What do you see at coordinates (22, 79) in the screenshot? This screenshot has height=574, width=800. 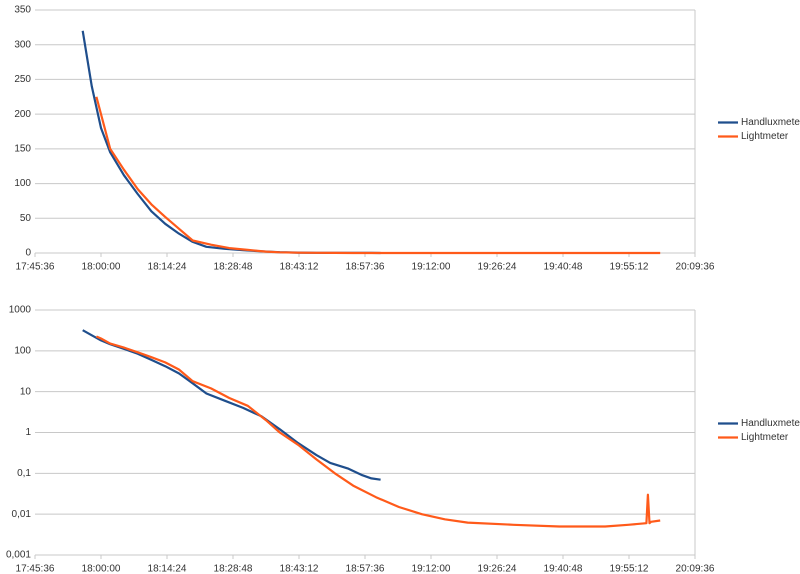 I see `y-tick-label: 250` at bounding box center [22, 79].